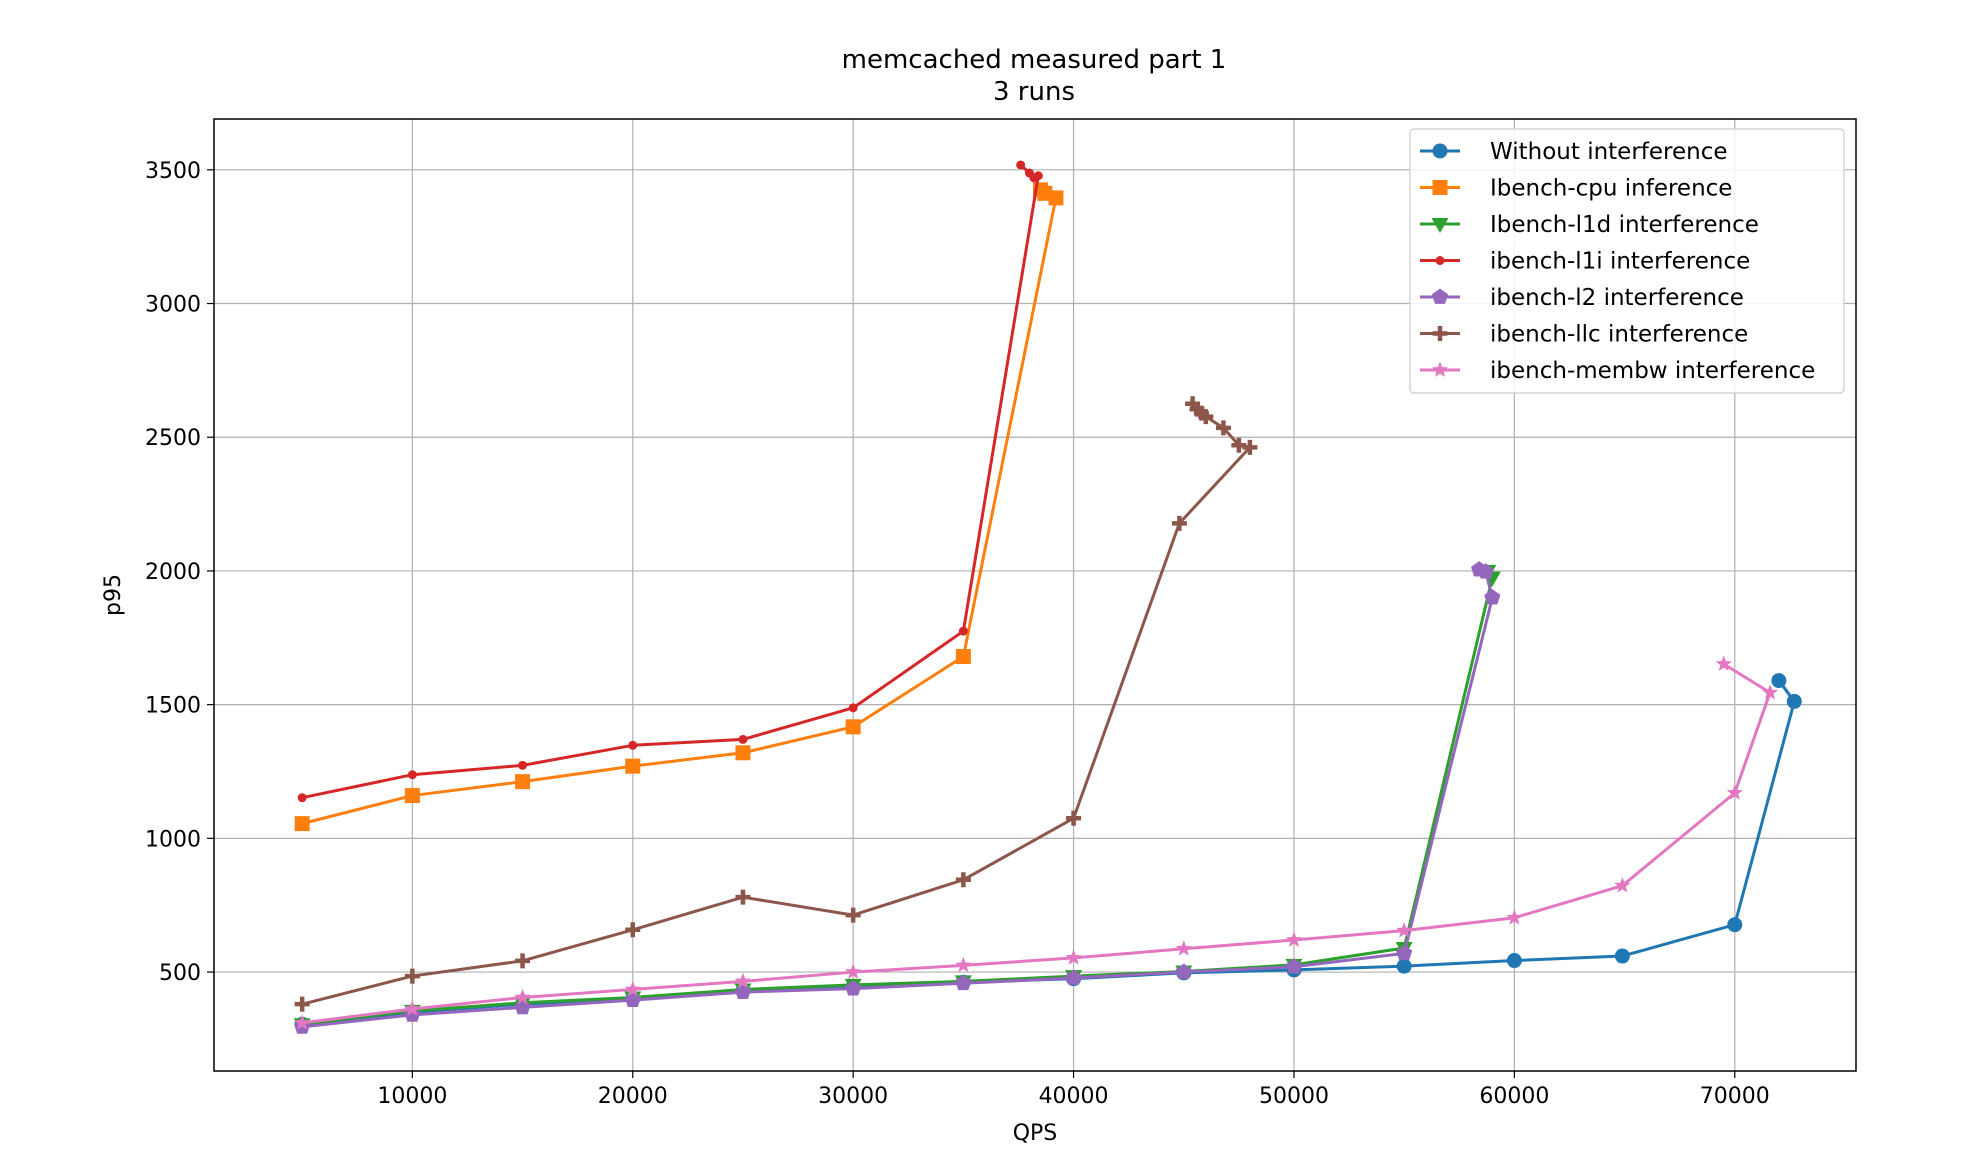  I want to click on x-tick-label: 30000, so click(853, 1096).